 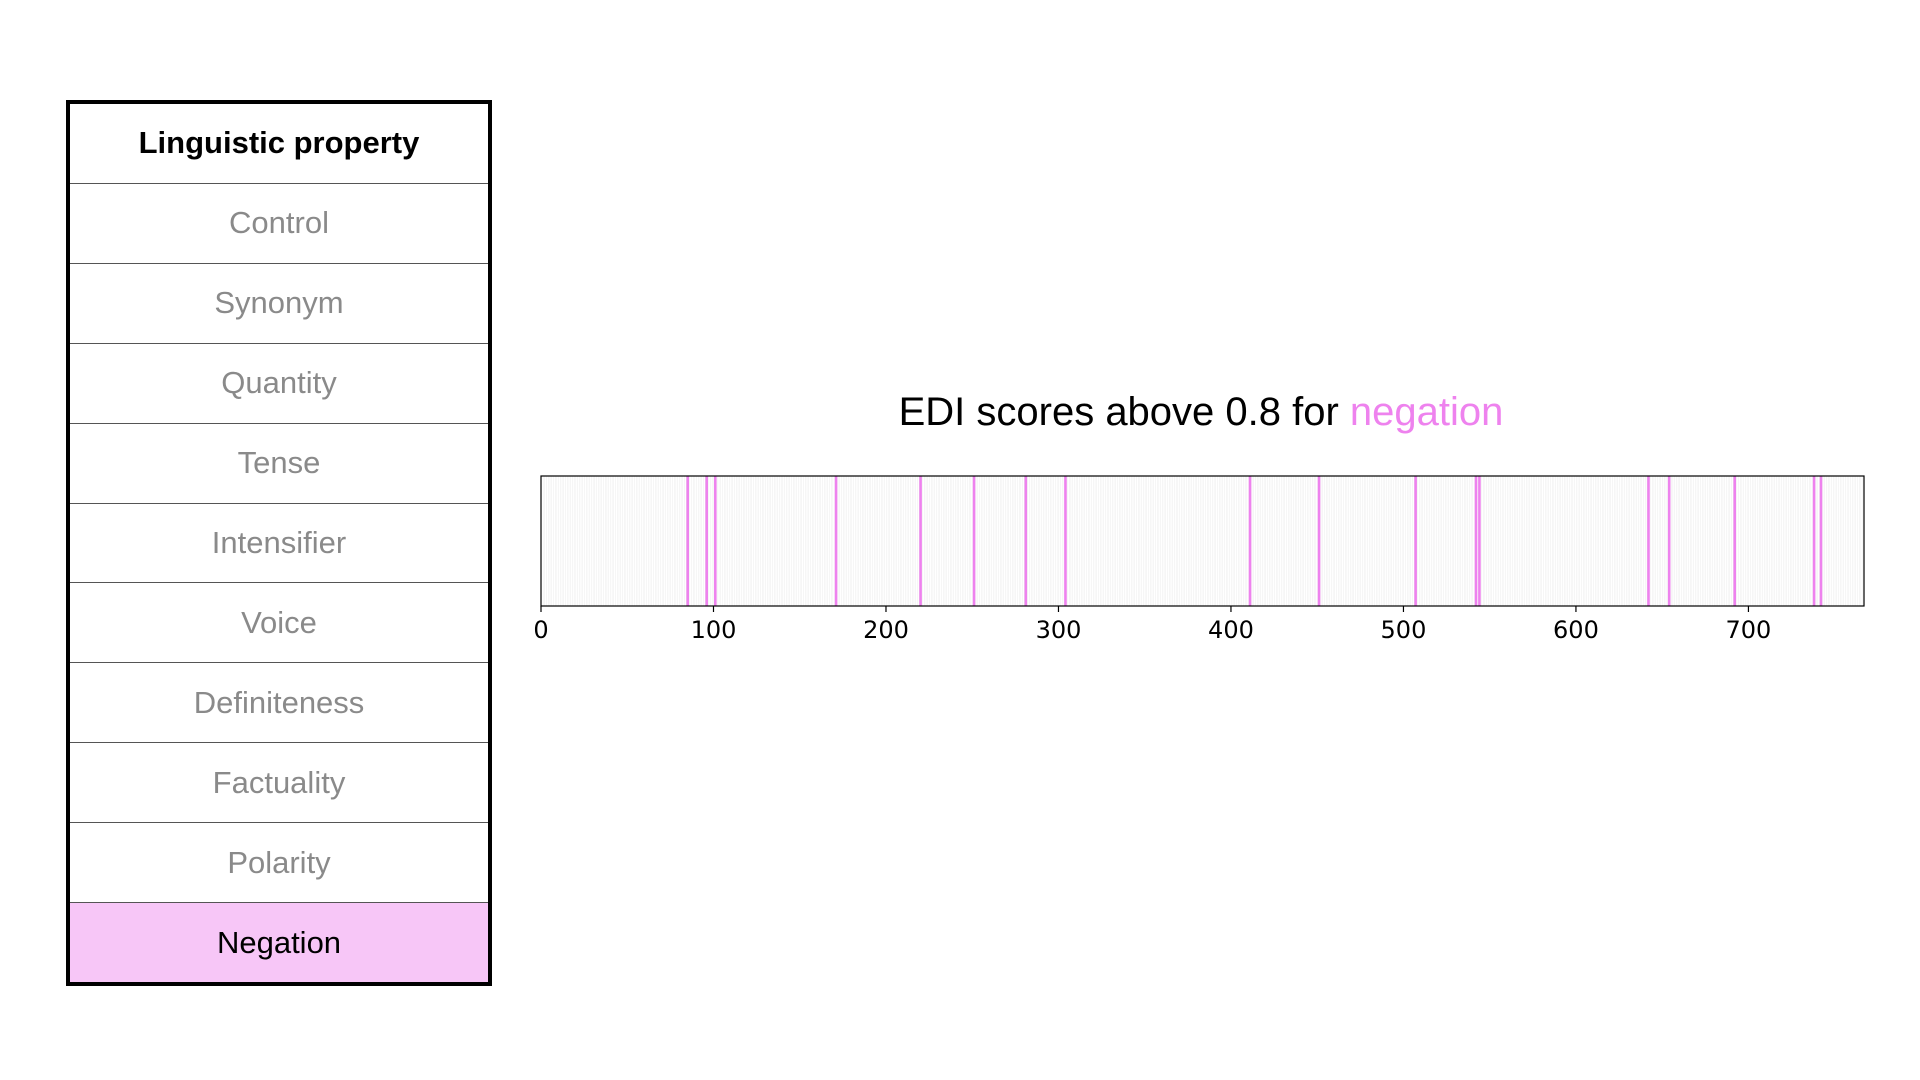 What do you see at coordinates (279, 144) in the screenshot?
I see `table-header: Linguistic property` at bounding box center [279, 144].